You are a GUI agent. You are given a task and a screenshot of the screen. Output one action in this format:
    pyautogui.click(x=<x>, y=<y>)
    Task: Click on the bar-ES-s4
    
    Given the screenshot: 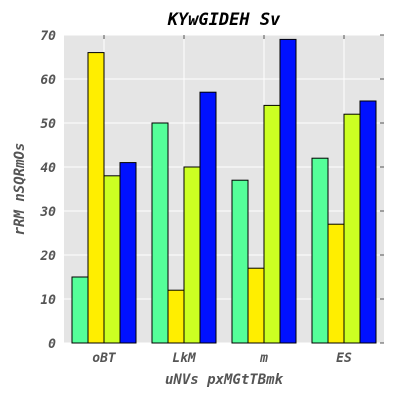 What is the action you would take?
    pyautogui.click(x=368, y=222)
    